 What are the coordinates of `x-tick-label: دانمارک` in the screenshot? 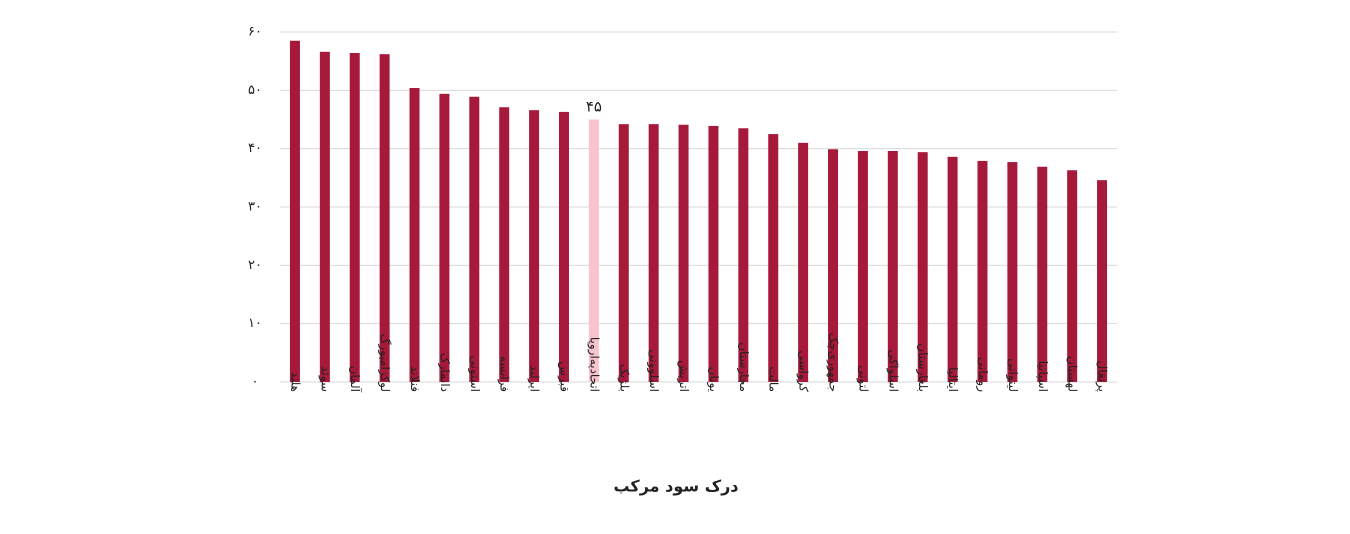 It's located at (444, 372).